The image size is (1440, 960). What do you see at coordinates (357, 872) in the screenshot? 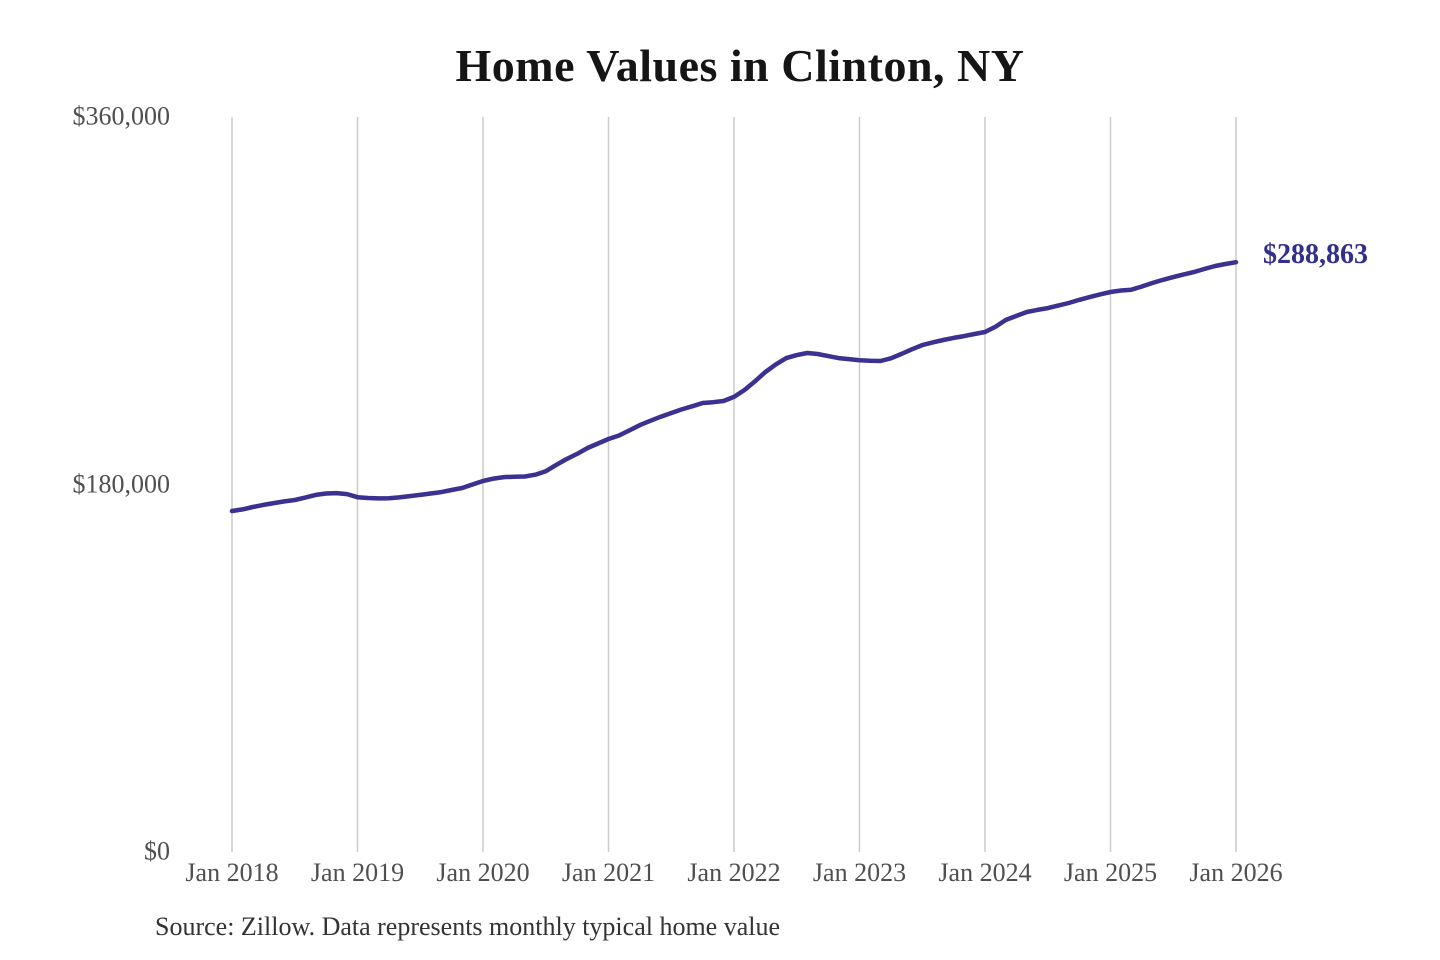
I see `x-axis-tick-label: Jan 2019` at bounding box center [357, 872].